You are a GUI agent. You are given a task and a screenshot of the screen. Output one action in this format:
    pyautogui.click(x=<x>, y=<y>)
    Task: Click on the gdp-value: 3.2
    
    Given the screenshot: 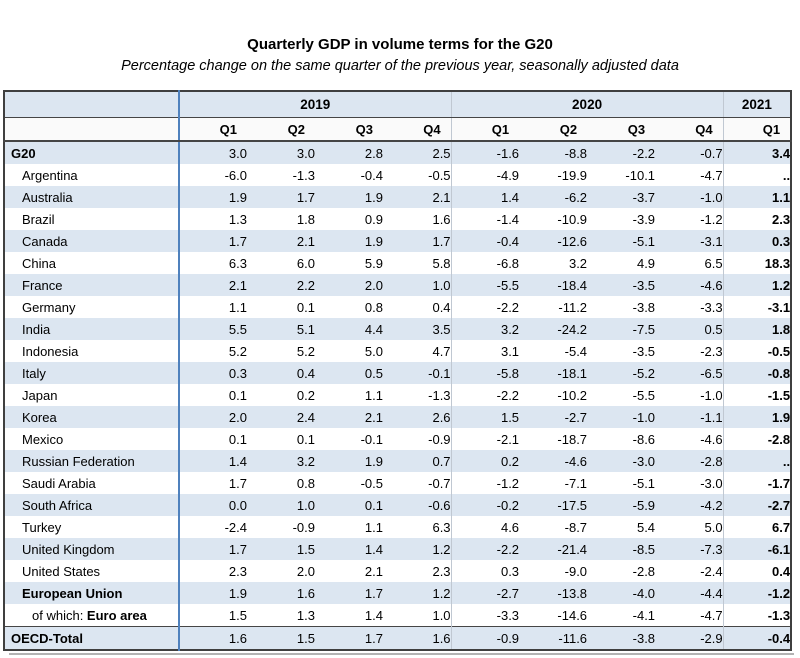 What is the action you would take?
    pyautogui.click(x=553, y=263)
    